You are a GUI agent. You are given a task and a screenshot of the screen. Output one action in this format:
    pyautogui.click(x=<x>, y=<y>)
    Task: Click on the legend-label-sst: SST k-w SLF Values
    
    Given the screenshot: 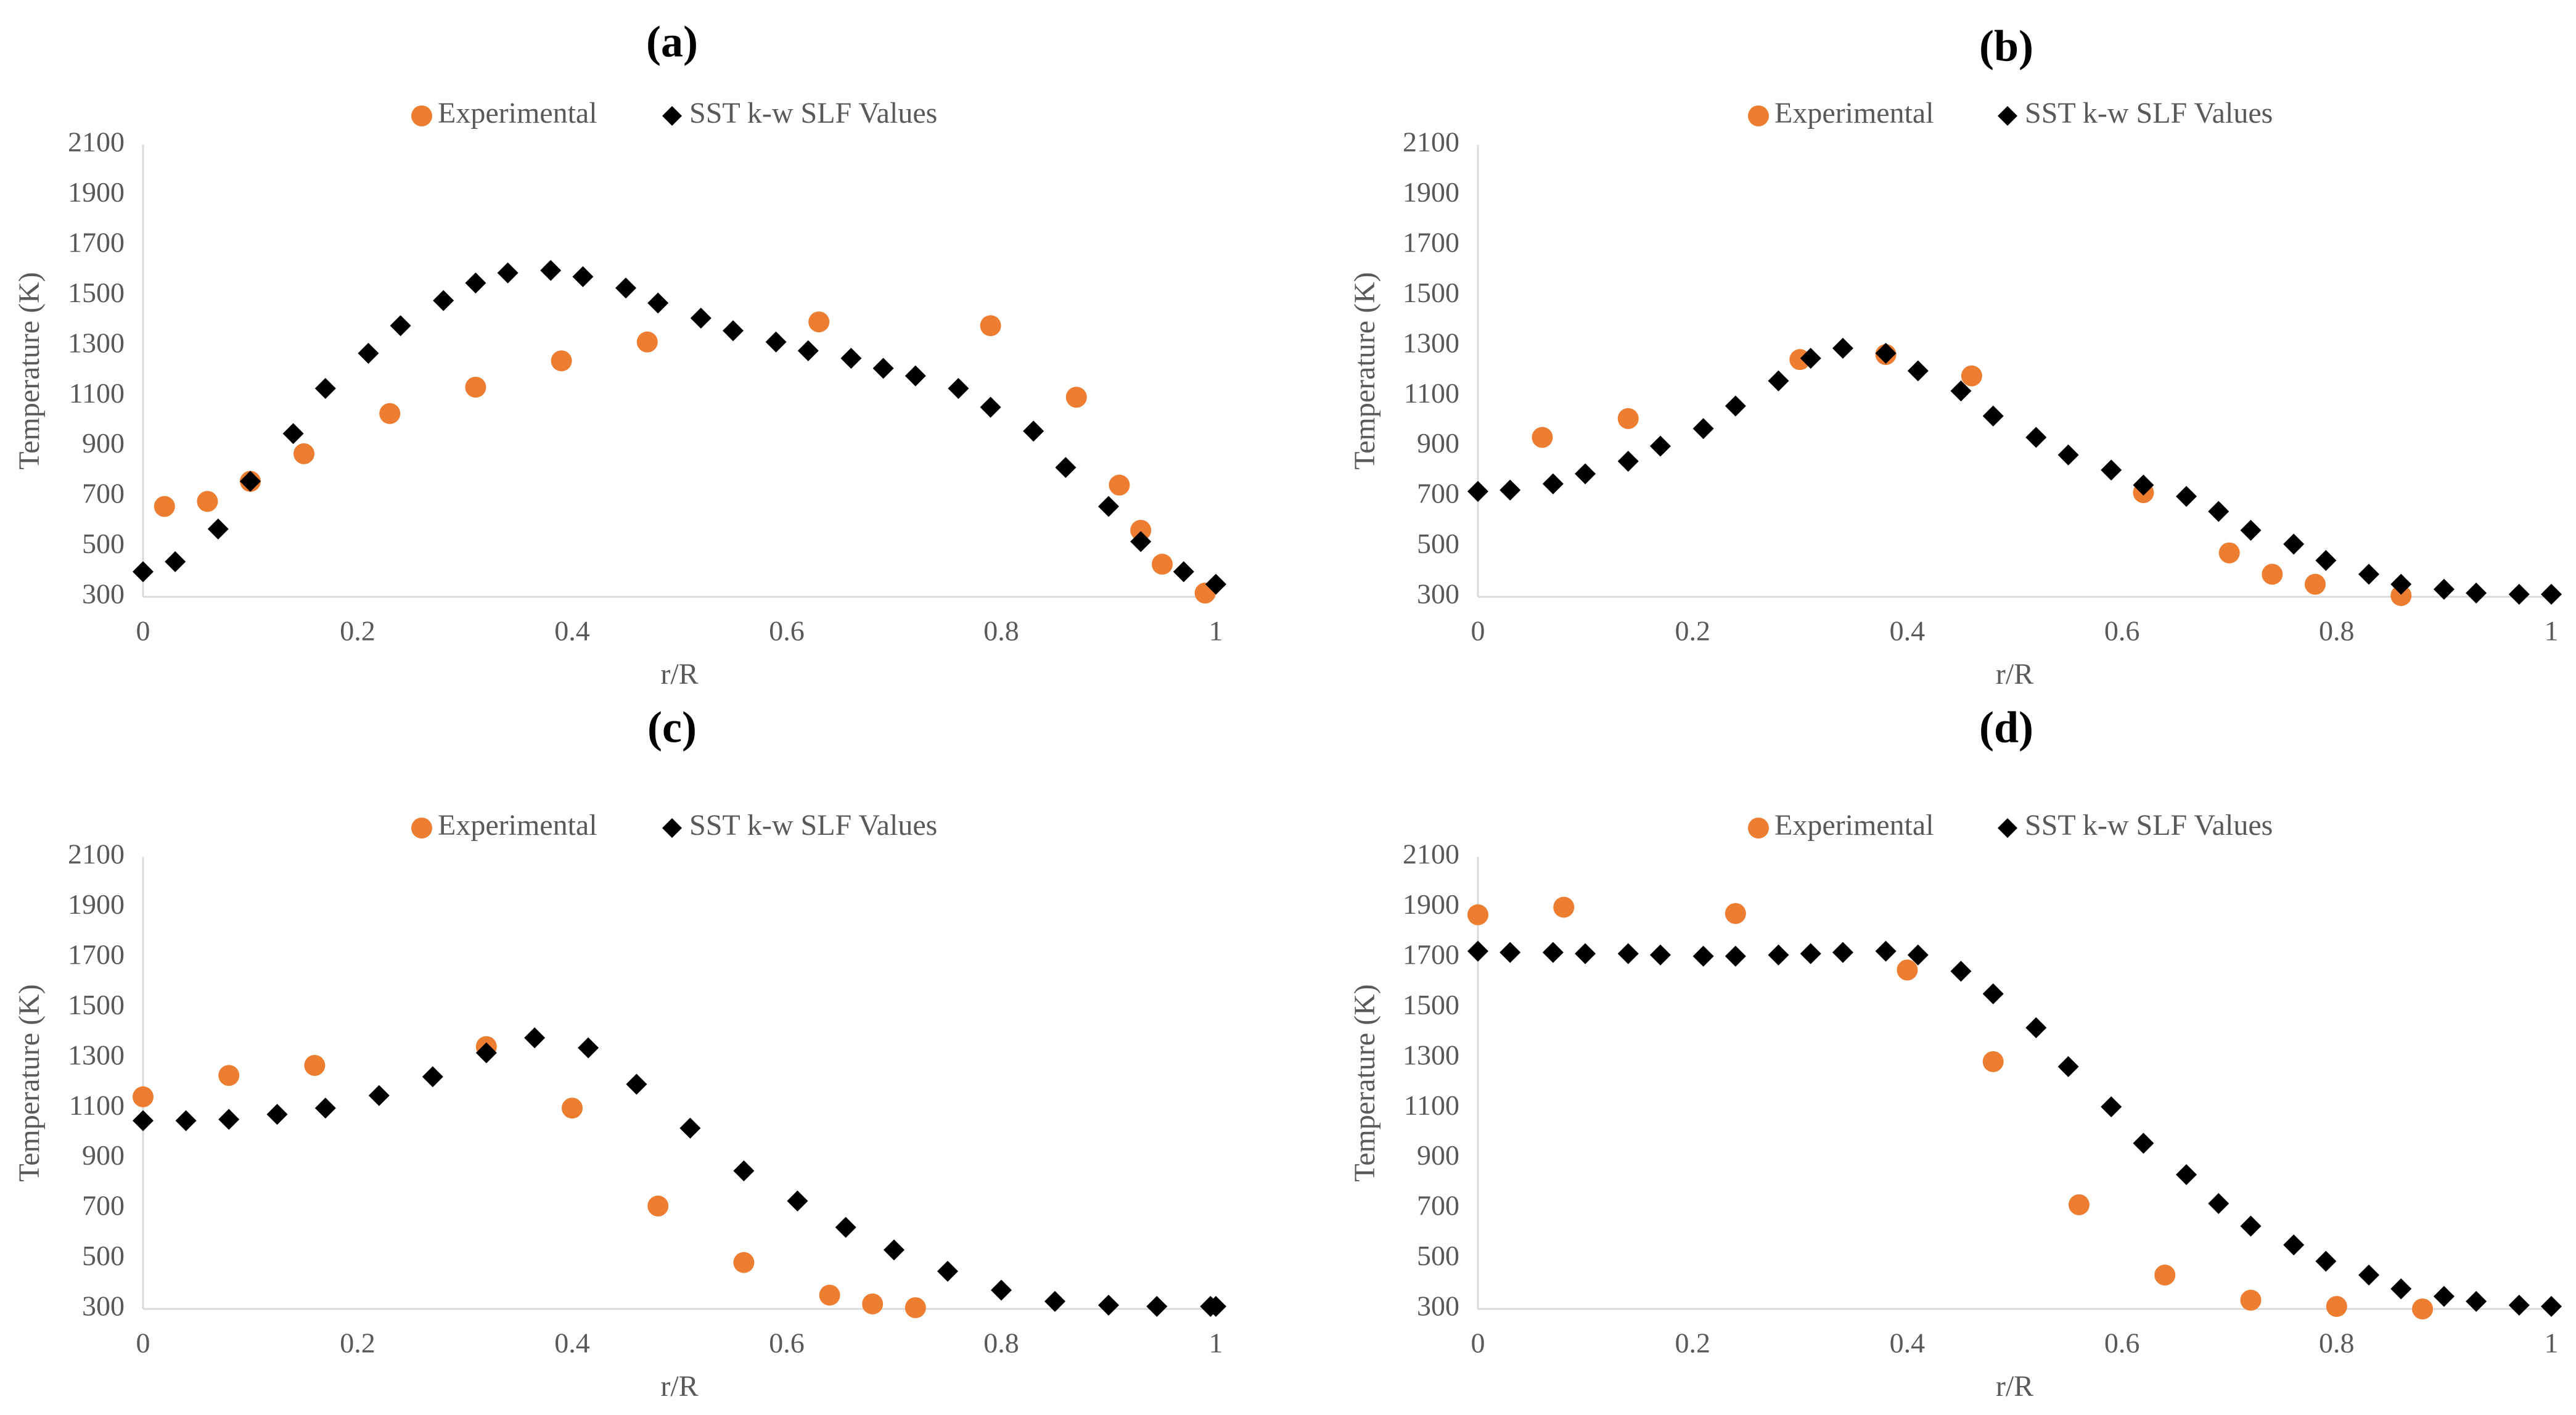 What is the action you would take?
    pyautogui.click(x=2149, y=113)
    